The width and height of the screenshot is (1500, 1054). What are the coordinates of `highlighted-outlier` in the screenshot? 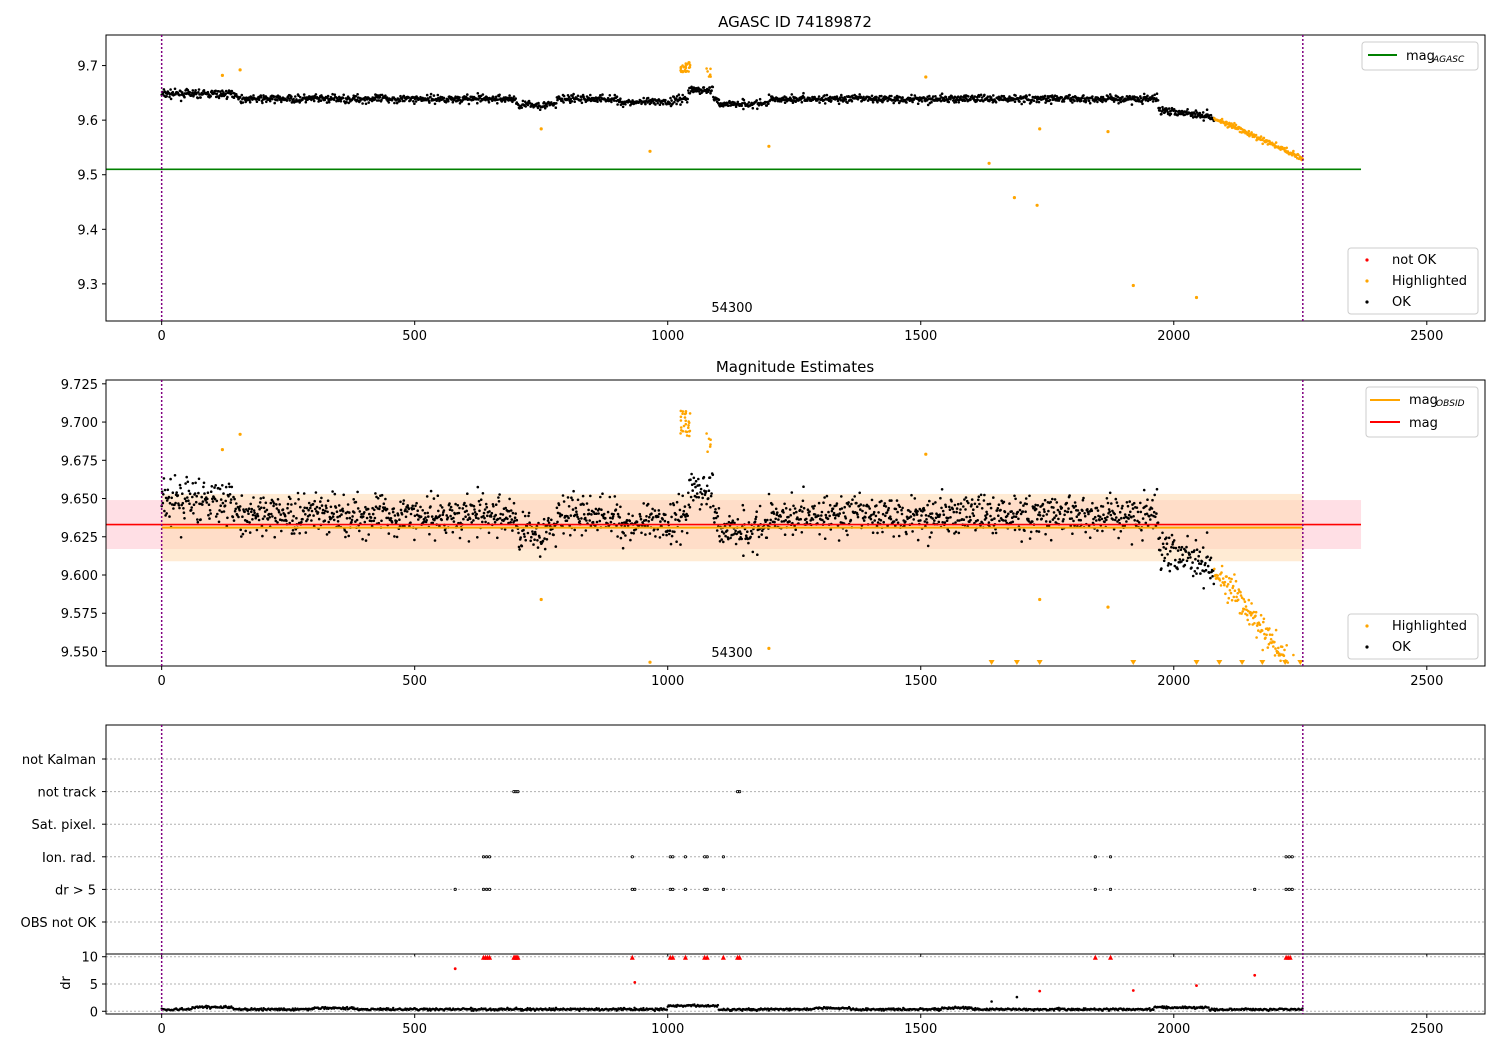 It's located at (541, 128).